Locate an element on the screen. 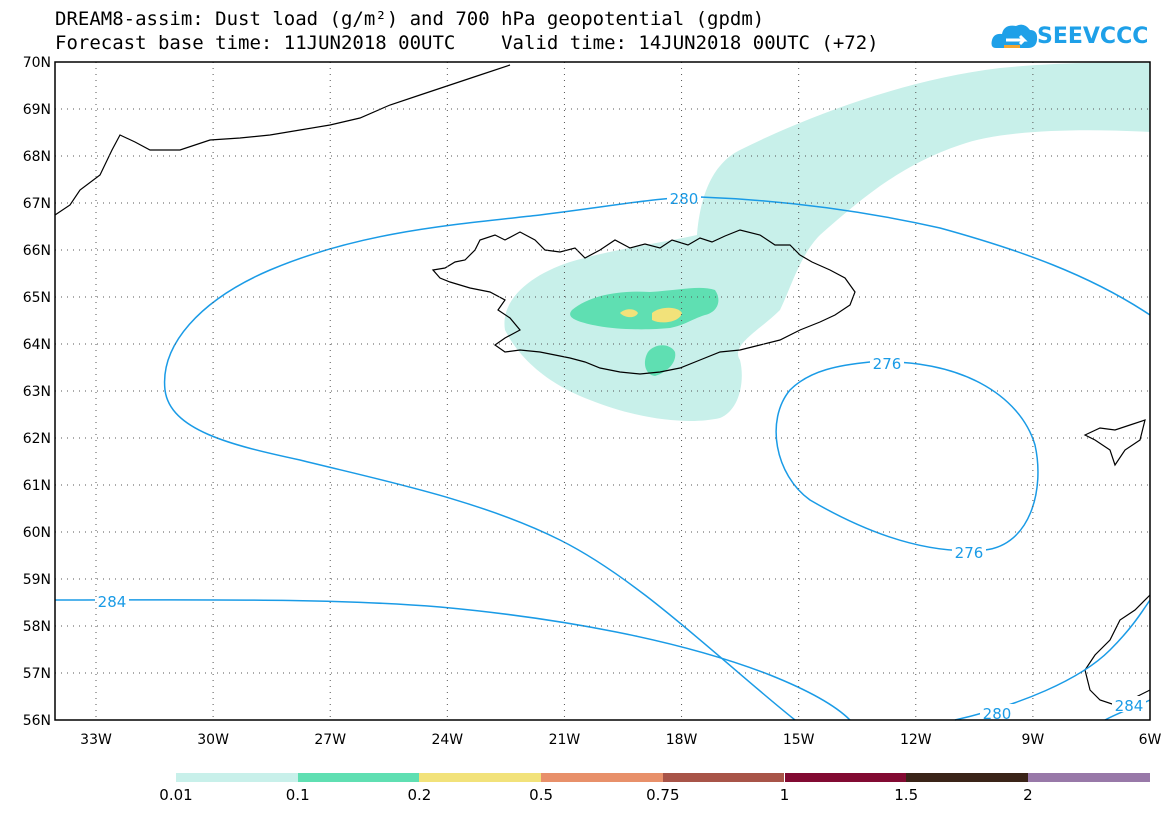 The width and height of the screenshot is (1175, 815). latitude-tick-label: 56N is located at coordinates (37, 721).